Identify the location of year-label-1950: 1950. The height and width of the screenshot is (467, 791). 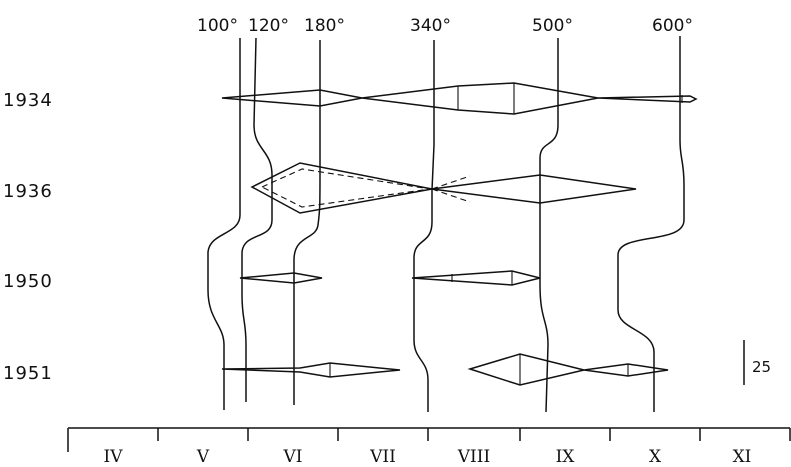
(28, 281).